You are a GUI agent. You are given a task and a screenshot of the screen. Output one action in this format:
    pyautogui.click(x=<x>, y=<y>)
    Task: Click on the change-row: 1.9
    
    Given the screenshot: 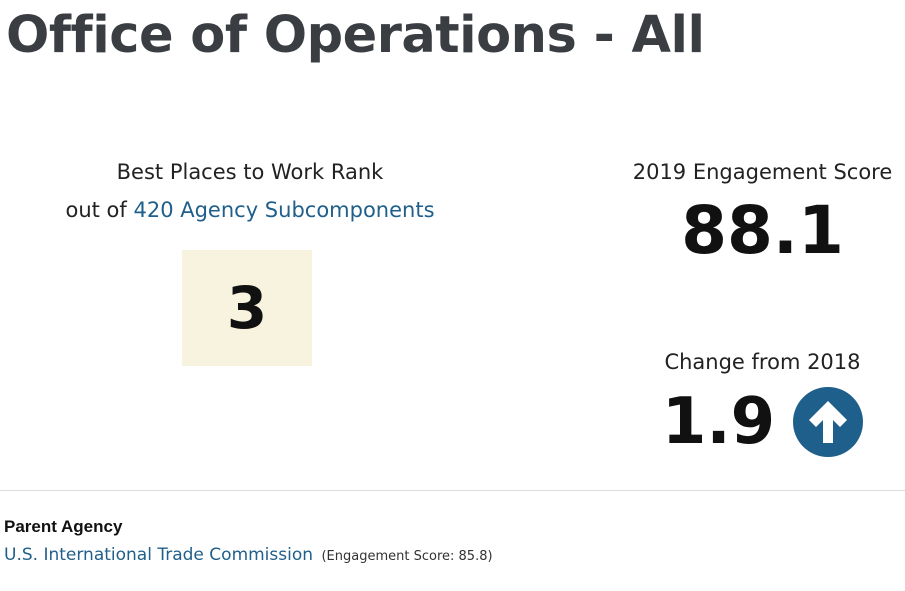 What is the action you would take?
    pyautogui.click(x=757, y=422)
    